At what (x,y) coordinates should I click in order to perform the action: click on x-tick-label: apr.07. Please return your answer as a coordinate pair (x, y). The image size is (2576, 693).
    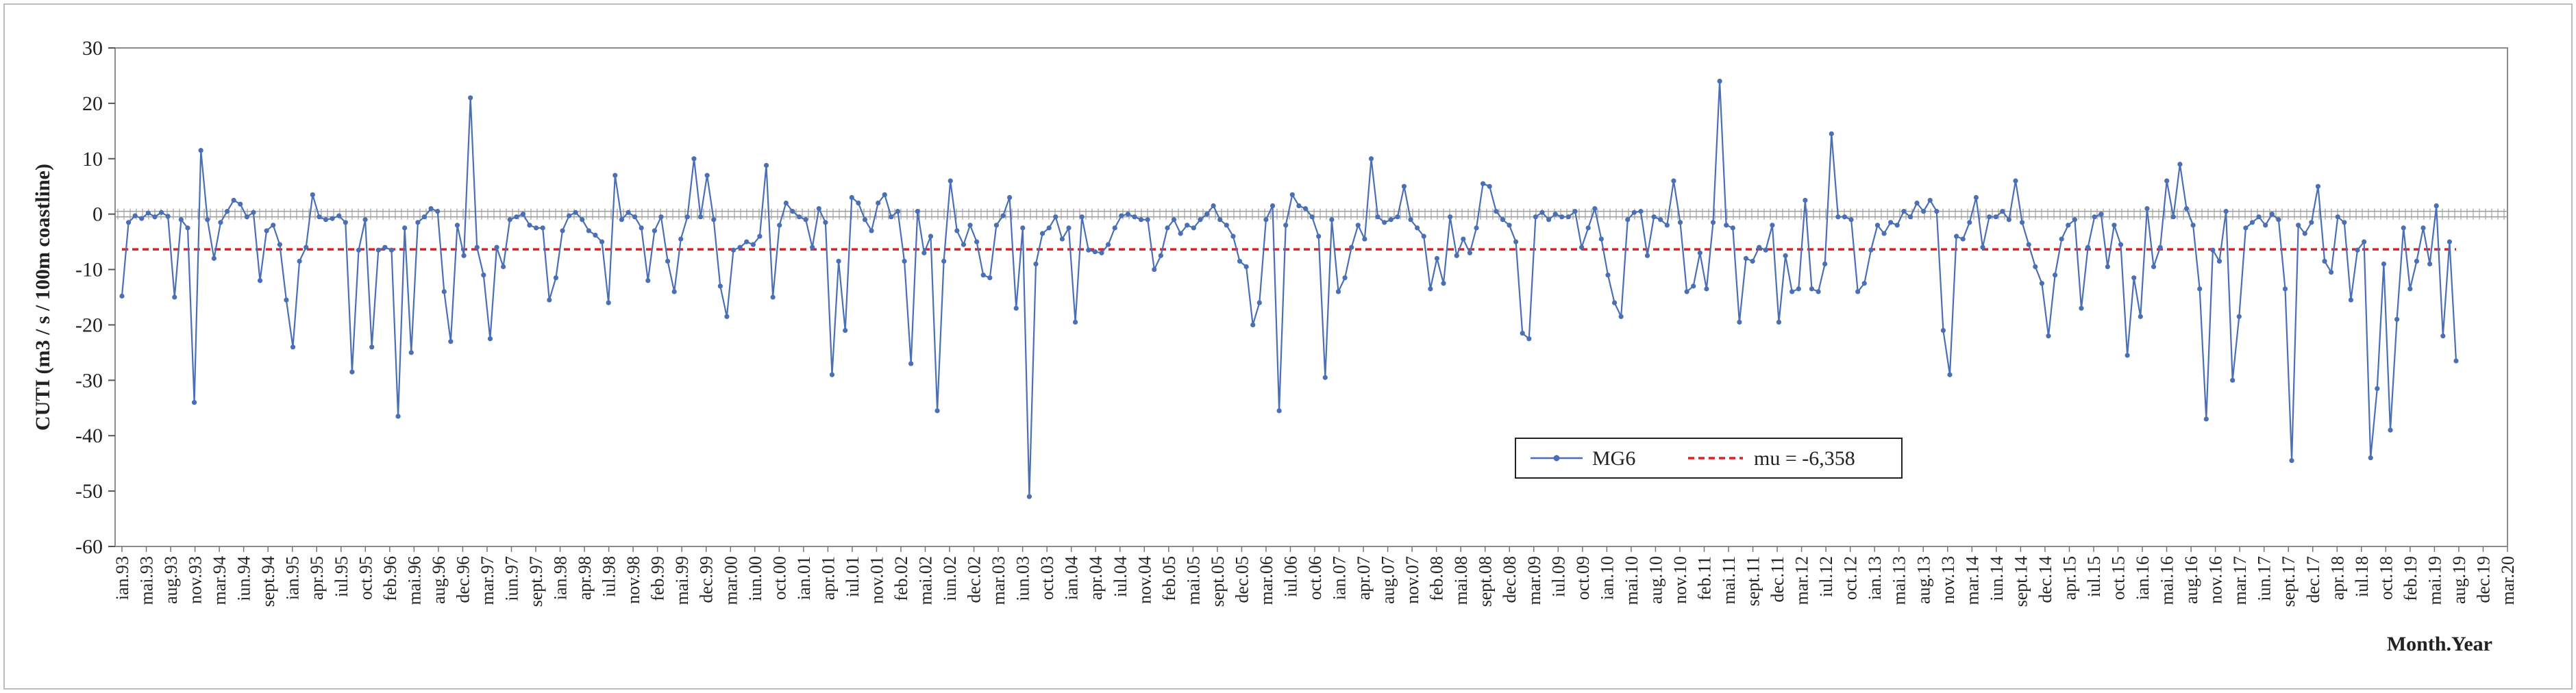
    Looking at the image, I should click on (1364, 578).